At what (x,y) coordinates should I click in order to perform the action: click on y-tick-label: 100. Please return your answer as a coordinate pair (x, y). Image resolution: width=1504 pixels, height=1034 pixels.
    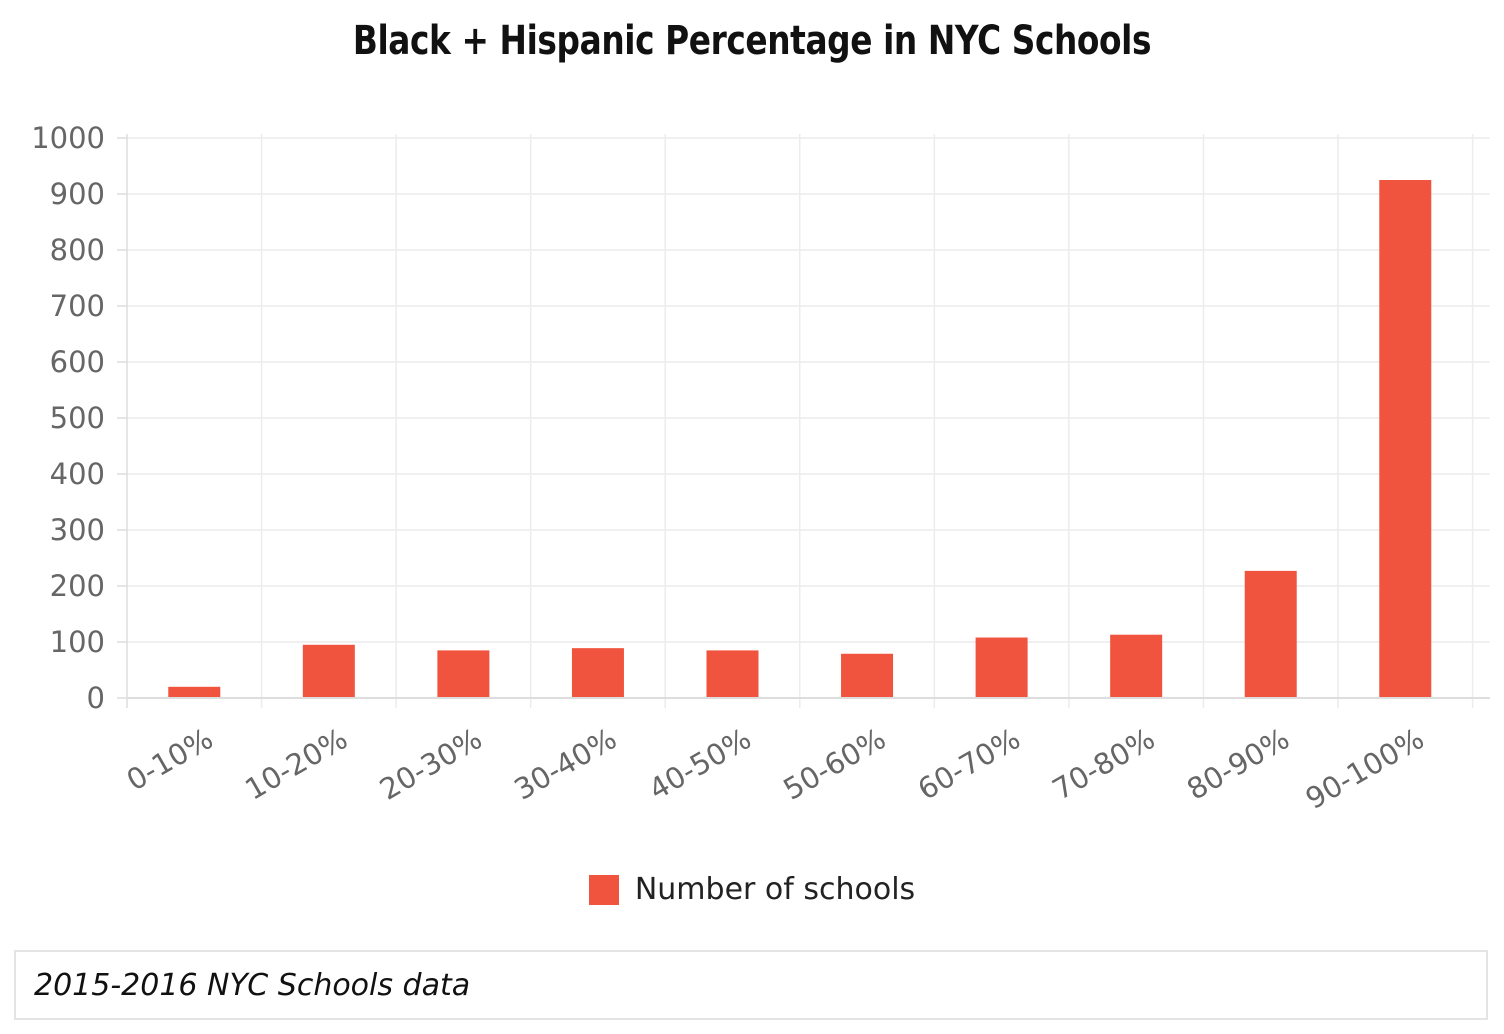
    Looking at the image, I should click on (77, 642).